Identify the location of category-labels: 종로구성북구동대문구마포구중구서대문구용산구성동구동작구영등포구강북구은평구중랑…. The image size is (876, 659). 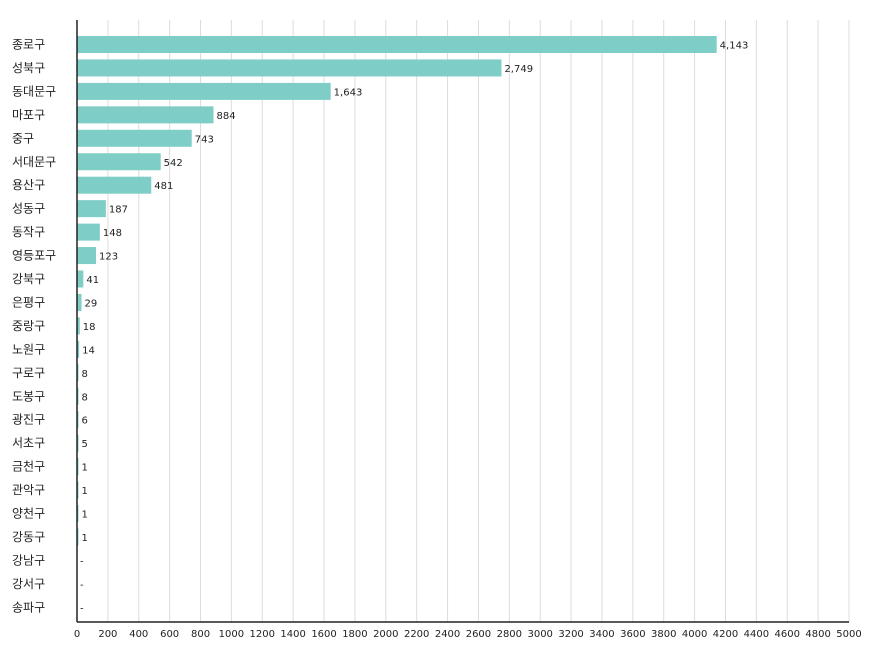
(34, 326).